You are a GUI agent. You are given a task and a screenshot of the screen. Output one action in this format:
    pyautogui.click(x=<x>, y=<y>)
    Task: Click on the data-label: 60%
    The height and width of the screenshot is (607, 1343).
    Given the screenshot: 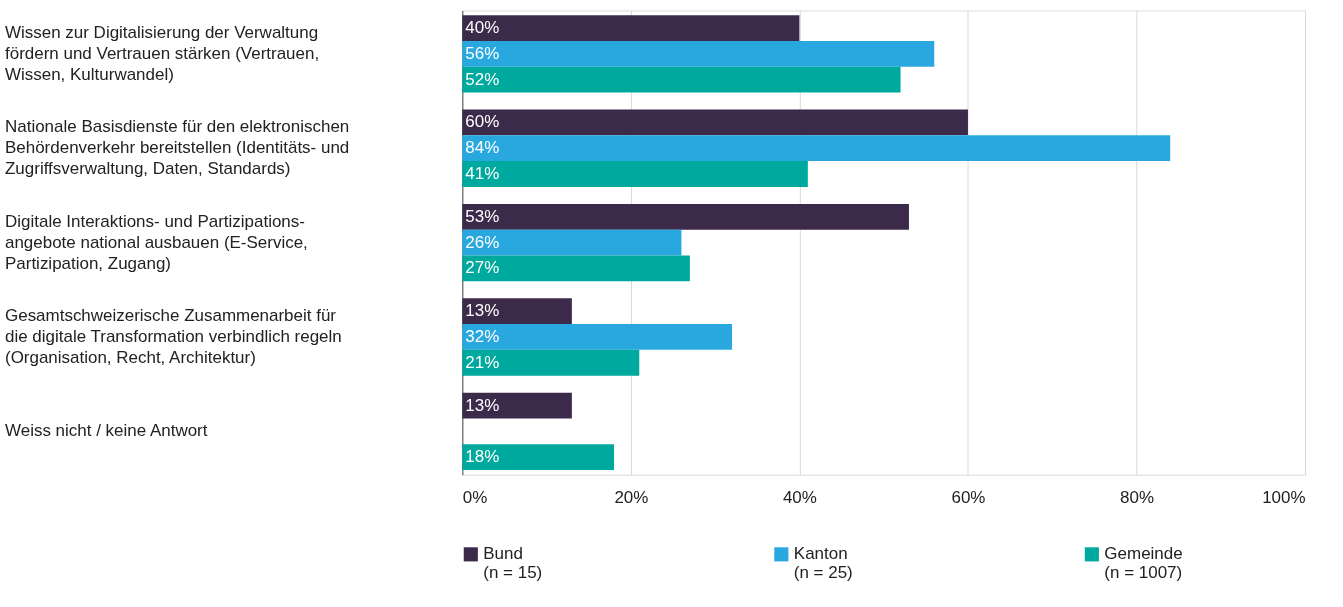 What is the action you would take?
    pyautogui.click(x=482, y=122)
    